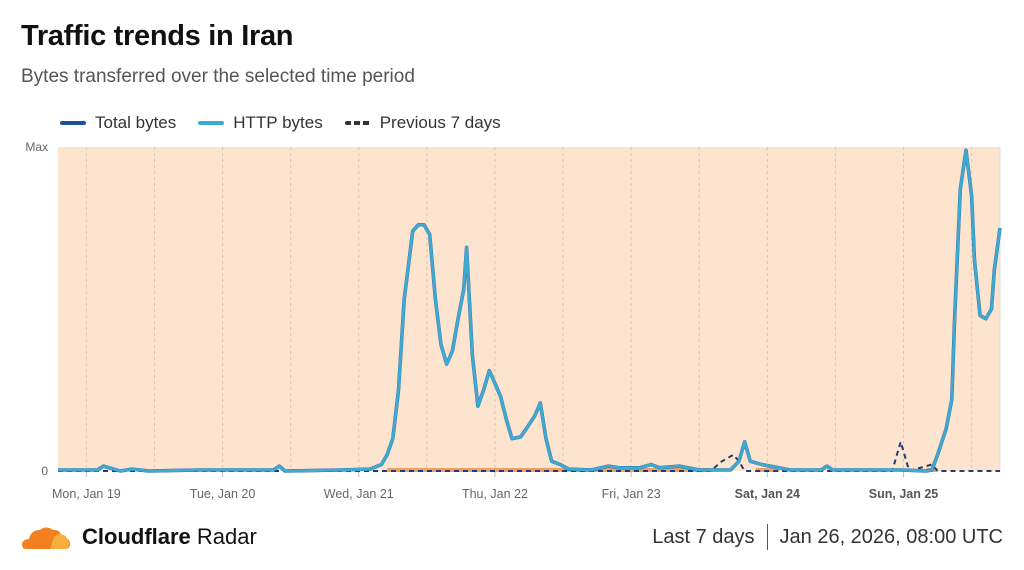 This screenshot has height=570, width=1024. I want to click on timestamp: Jan 26, 2026, 08:00 UTC, so click(891, 536).